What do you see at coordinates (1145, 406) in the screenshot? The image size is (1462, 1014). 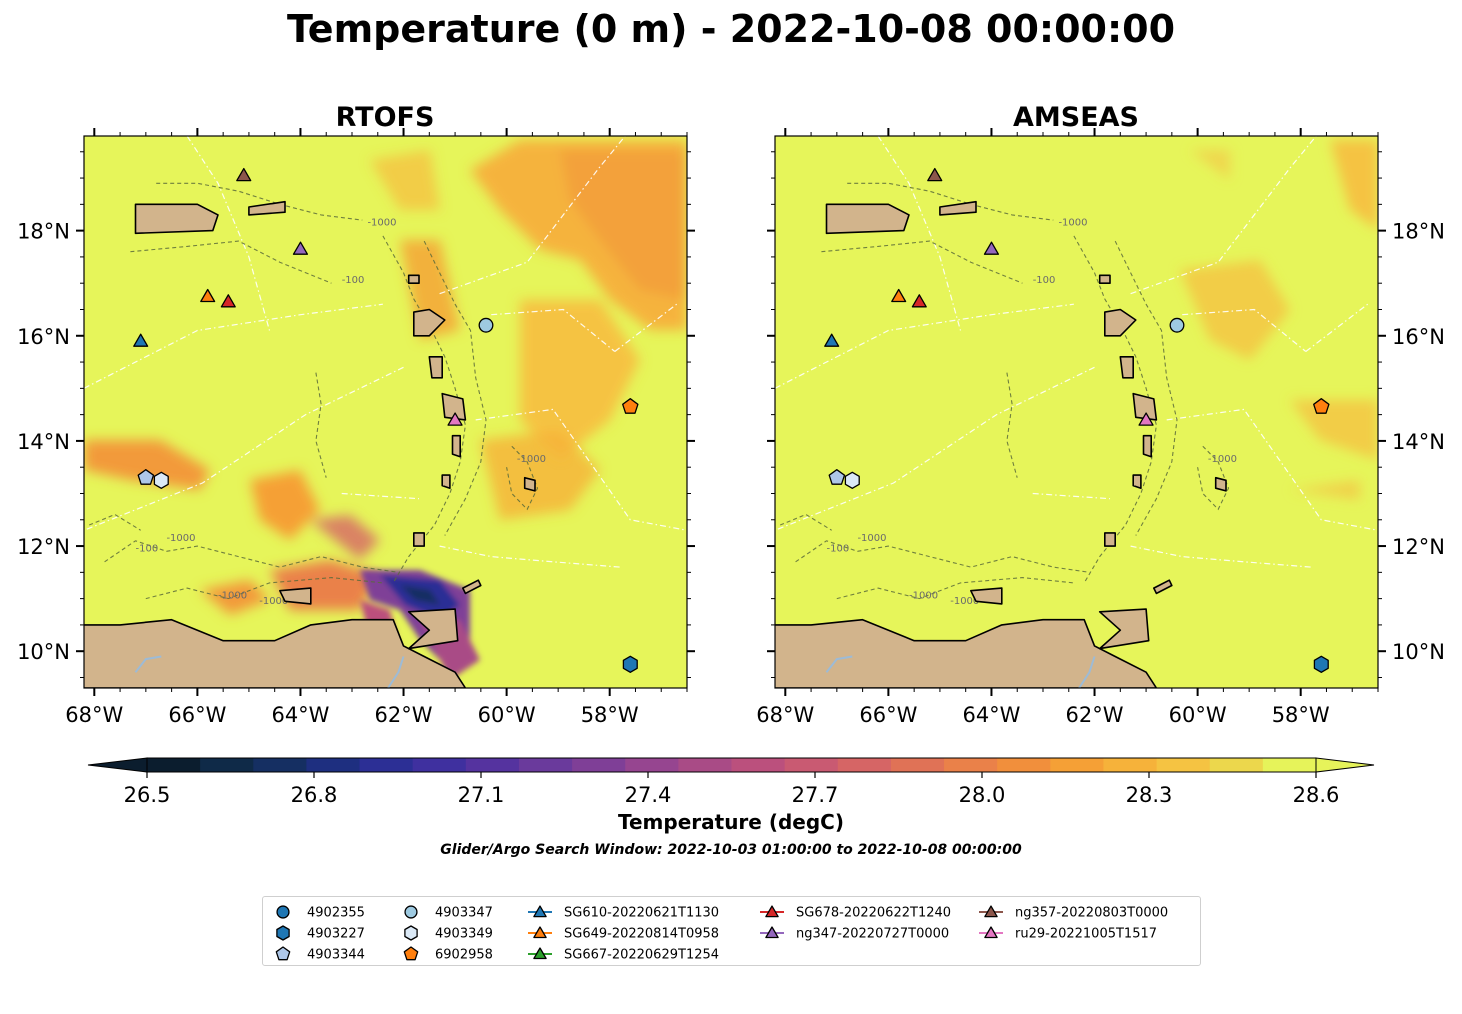 I see `martinique` at bounding box center [1145, 406].